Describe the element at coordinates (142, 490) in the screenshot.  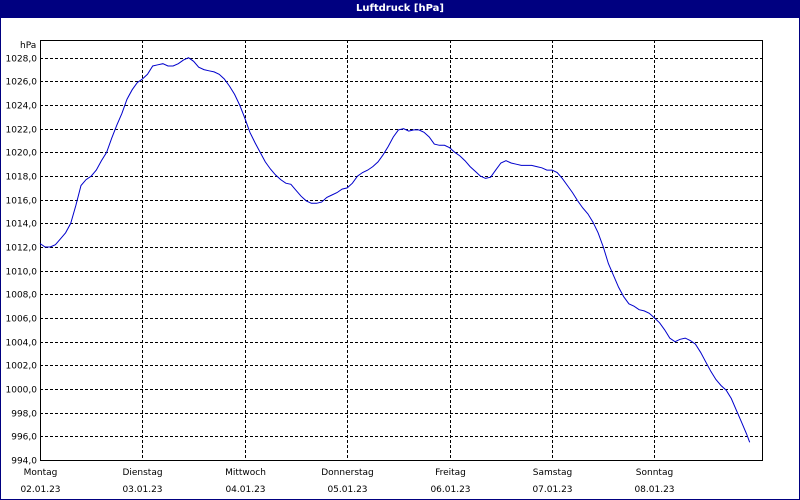
I see `x-tick-date: 03.01.23` at that location.